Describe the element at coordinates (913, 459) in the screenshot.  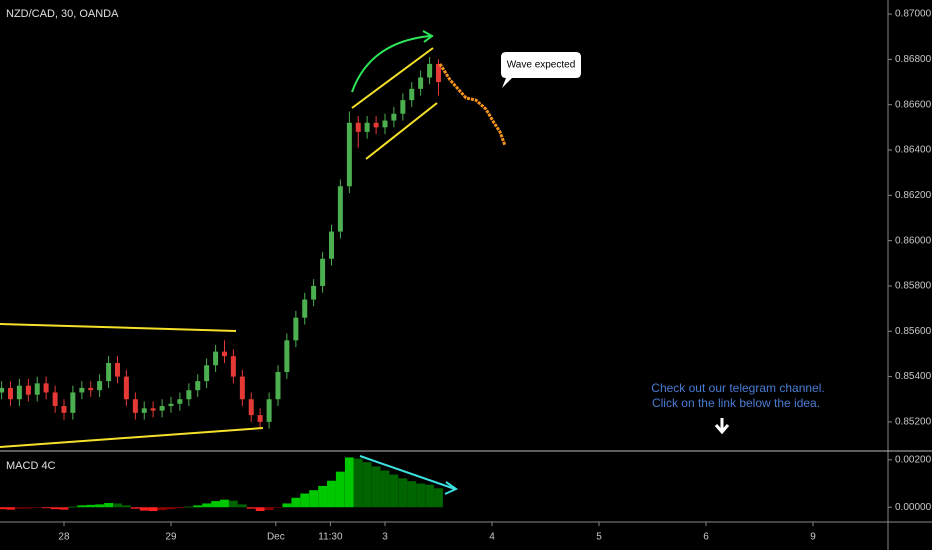
I see `y-tick-label: 0.00200` at that location.